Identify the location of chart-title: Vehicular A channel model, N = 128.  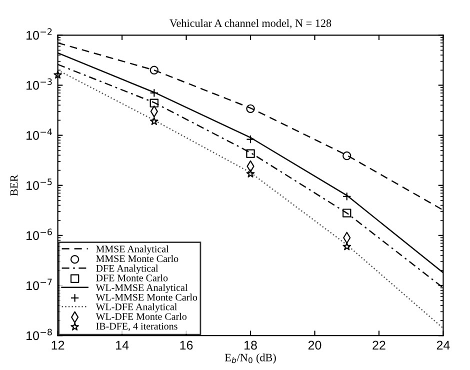
(251, 24).